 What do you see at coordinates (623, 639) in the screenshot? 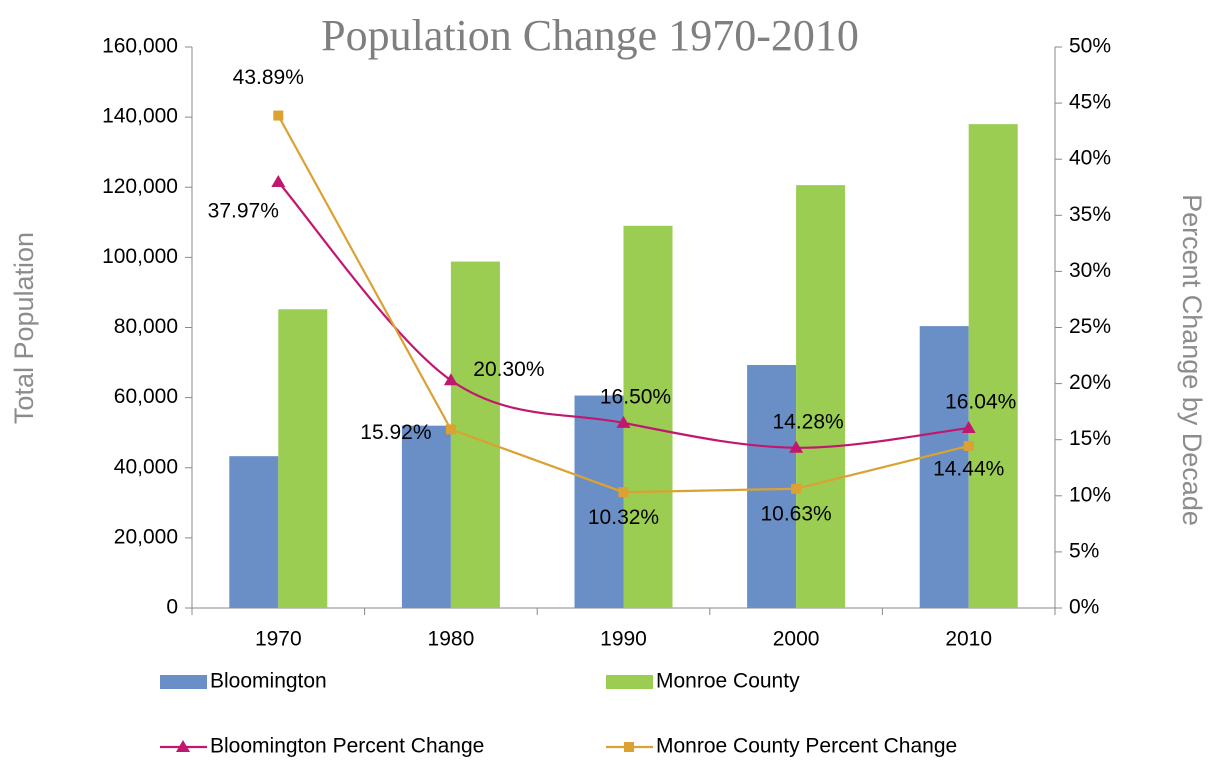
I see `x-tick-label: 1990` at bounding box center [623, 639].